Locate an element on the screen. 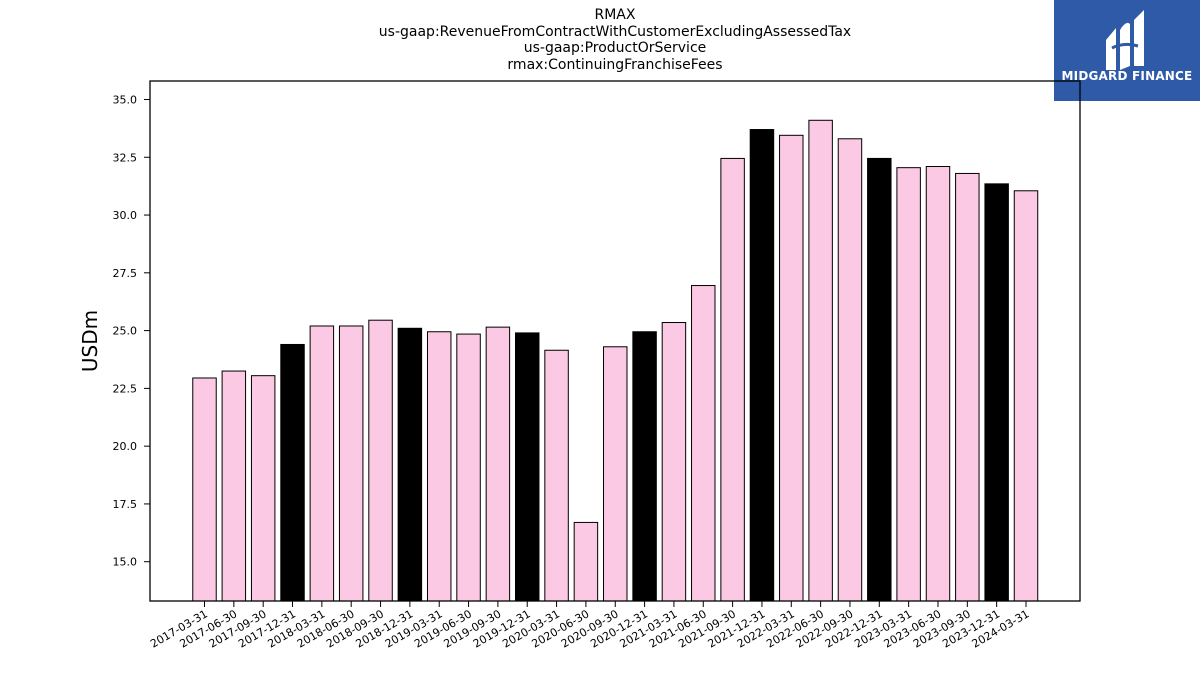 This screenshot has height=675, width=1200. y-tick-label: 30.0 is located at coordinates (125, 215).